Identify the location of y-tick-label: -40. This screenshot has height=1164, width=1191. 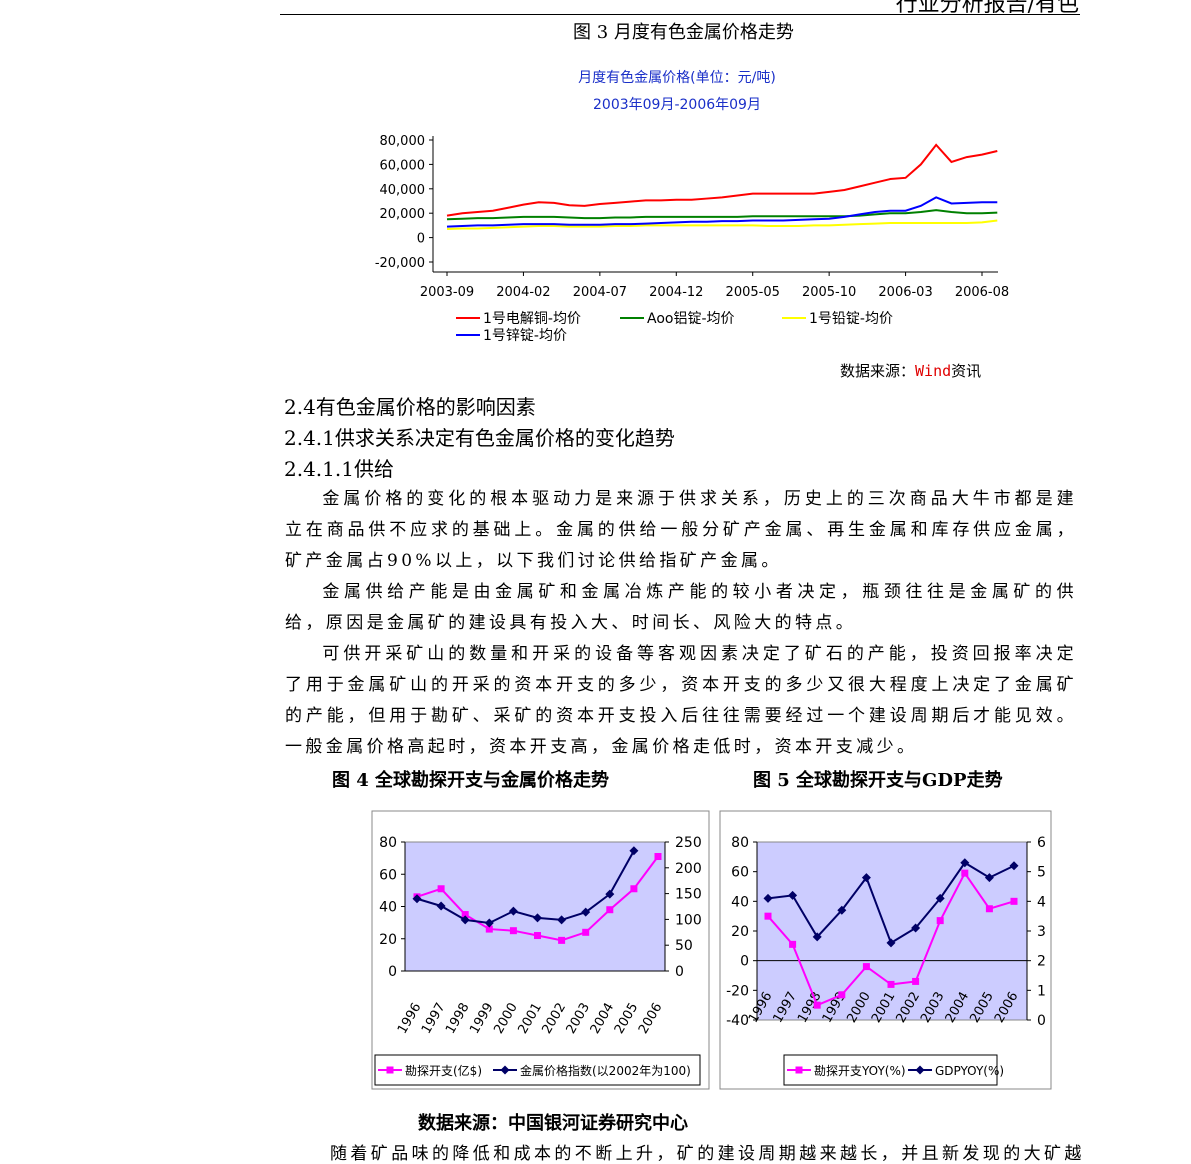
(737, 1021).